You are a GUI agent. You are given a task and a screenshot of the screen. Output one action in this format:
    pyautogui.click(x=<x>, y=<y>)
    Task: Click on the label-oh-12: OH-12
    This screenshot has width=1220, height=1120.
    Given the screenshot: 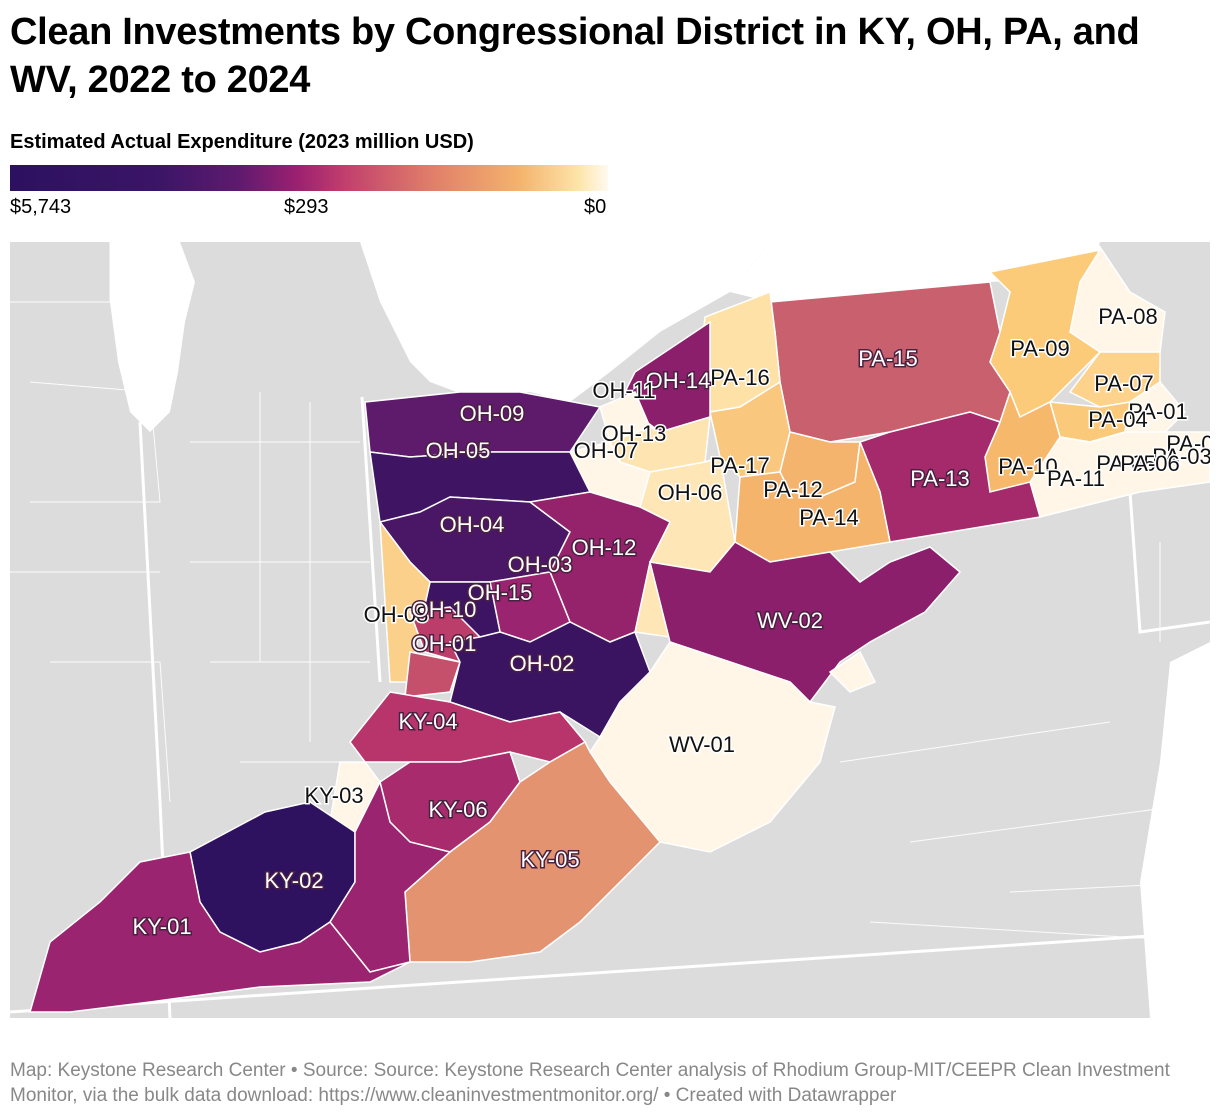 What is the action you would take?
    pyautogui.click(x=604, y=547)
    